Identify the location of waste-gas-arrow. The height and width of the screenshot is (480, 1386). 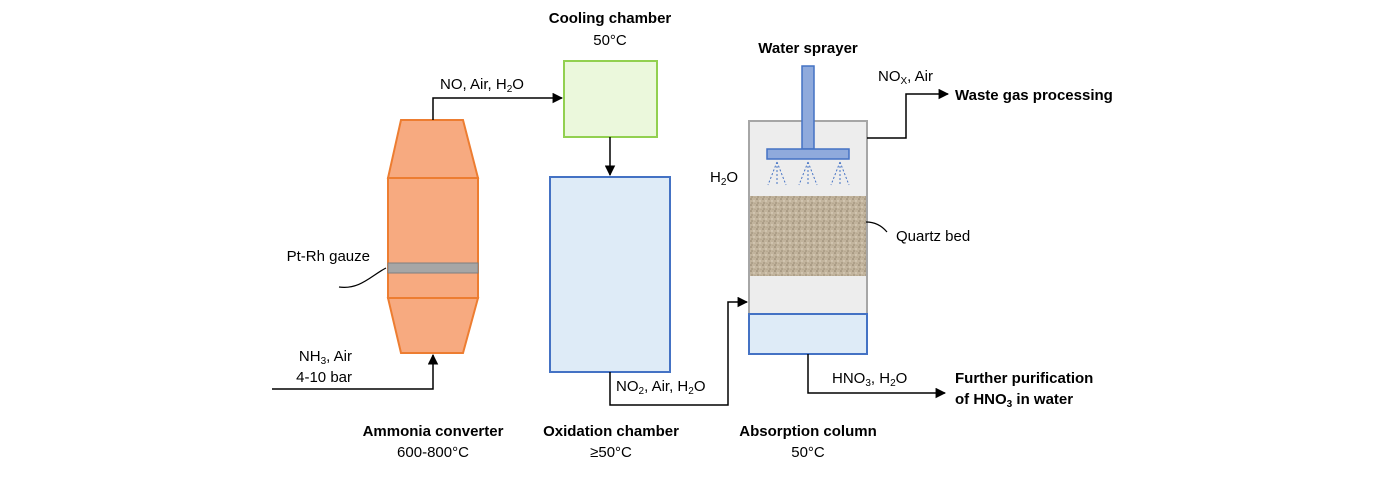
(908, 113).